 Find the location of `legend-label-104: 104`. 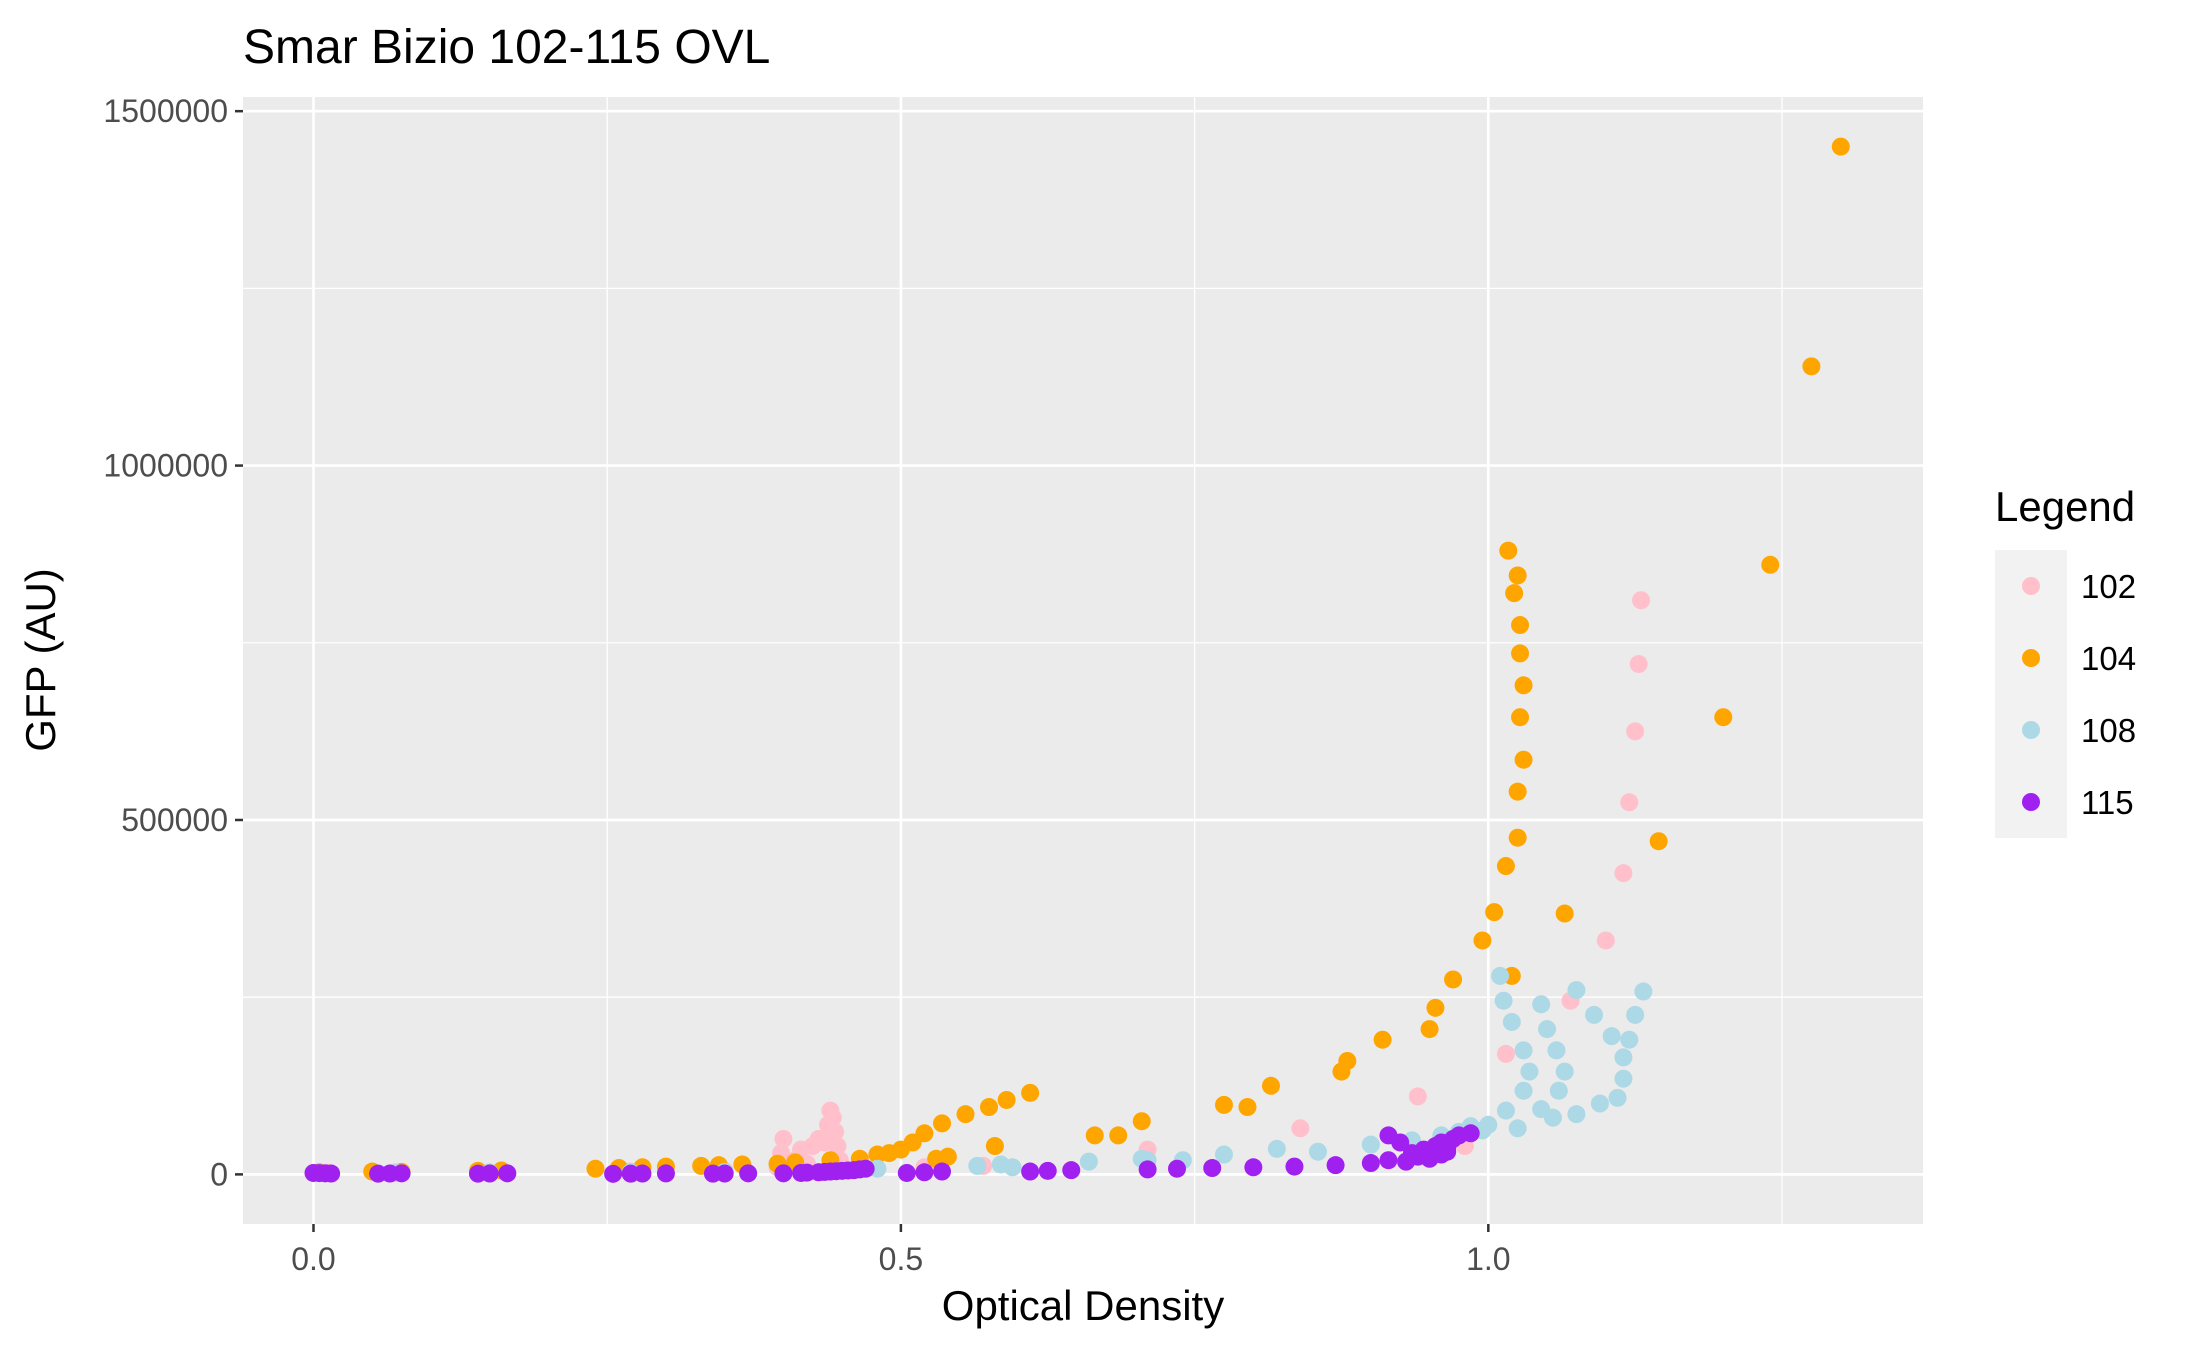

legend-label-104: 104 is located at coordinates (2108, 658).